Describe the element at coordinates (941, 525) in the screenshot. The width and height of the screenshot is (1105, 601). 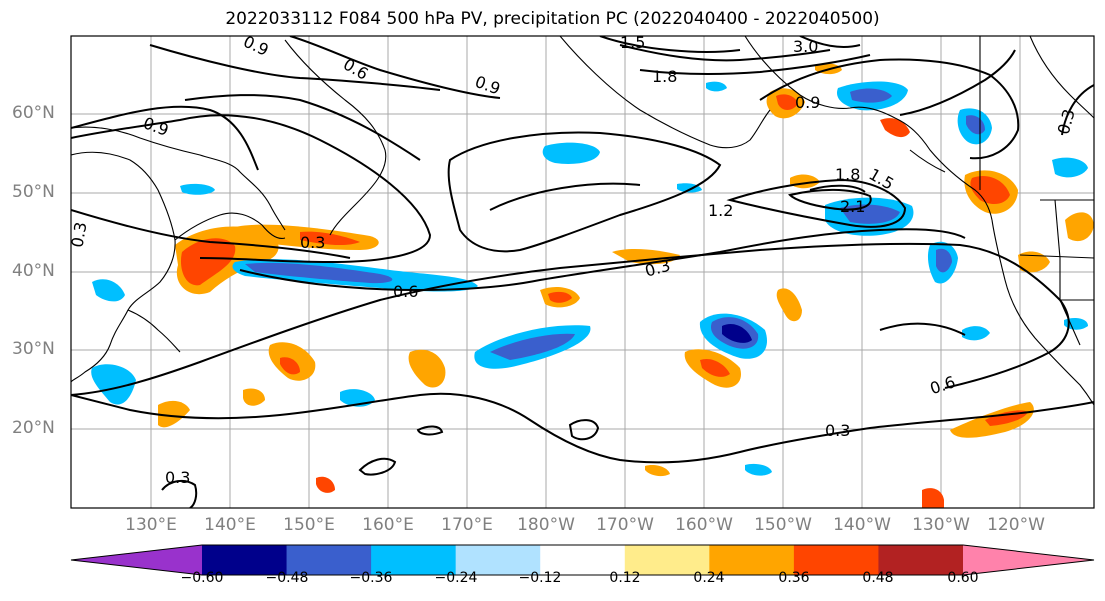
I see `lon-label: 130°W` at that location.